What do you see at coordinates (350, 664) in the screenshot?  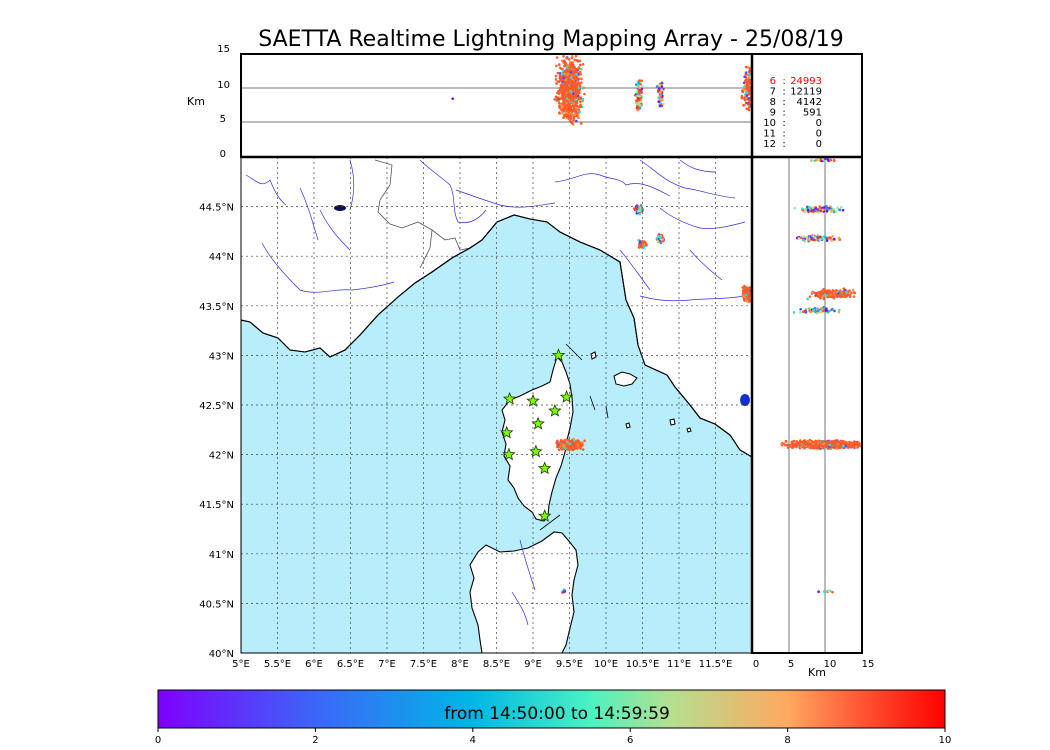 I see `lon-tick-label: 6.5°E` at bounding box center [350, 664].